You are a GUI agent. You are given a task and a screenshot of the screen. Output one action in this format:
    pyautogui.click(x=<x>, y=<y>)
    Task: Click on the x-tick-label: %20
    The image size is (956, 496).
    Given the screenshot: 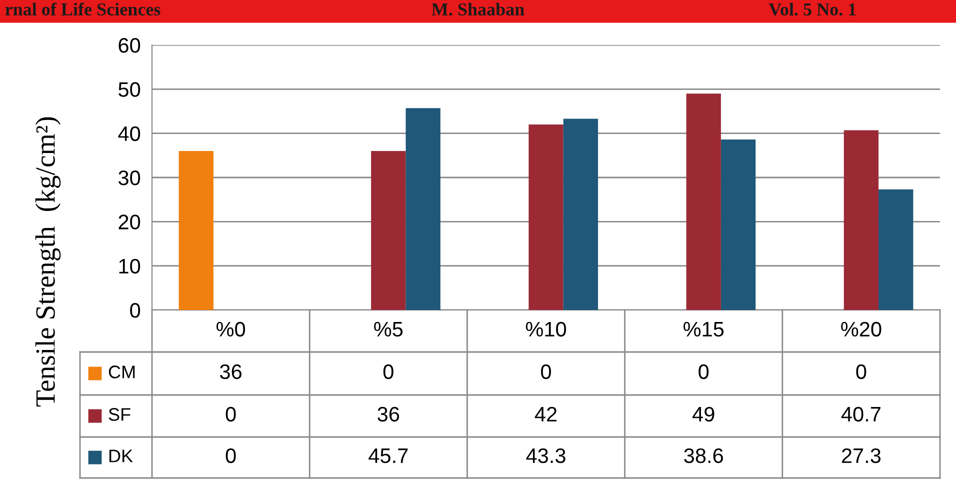 What is the action you would take?
    pyautogui.click(x=861, y=329)
    